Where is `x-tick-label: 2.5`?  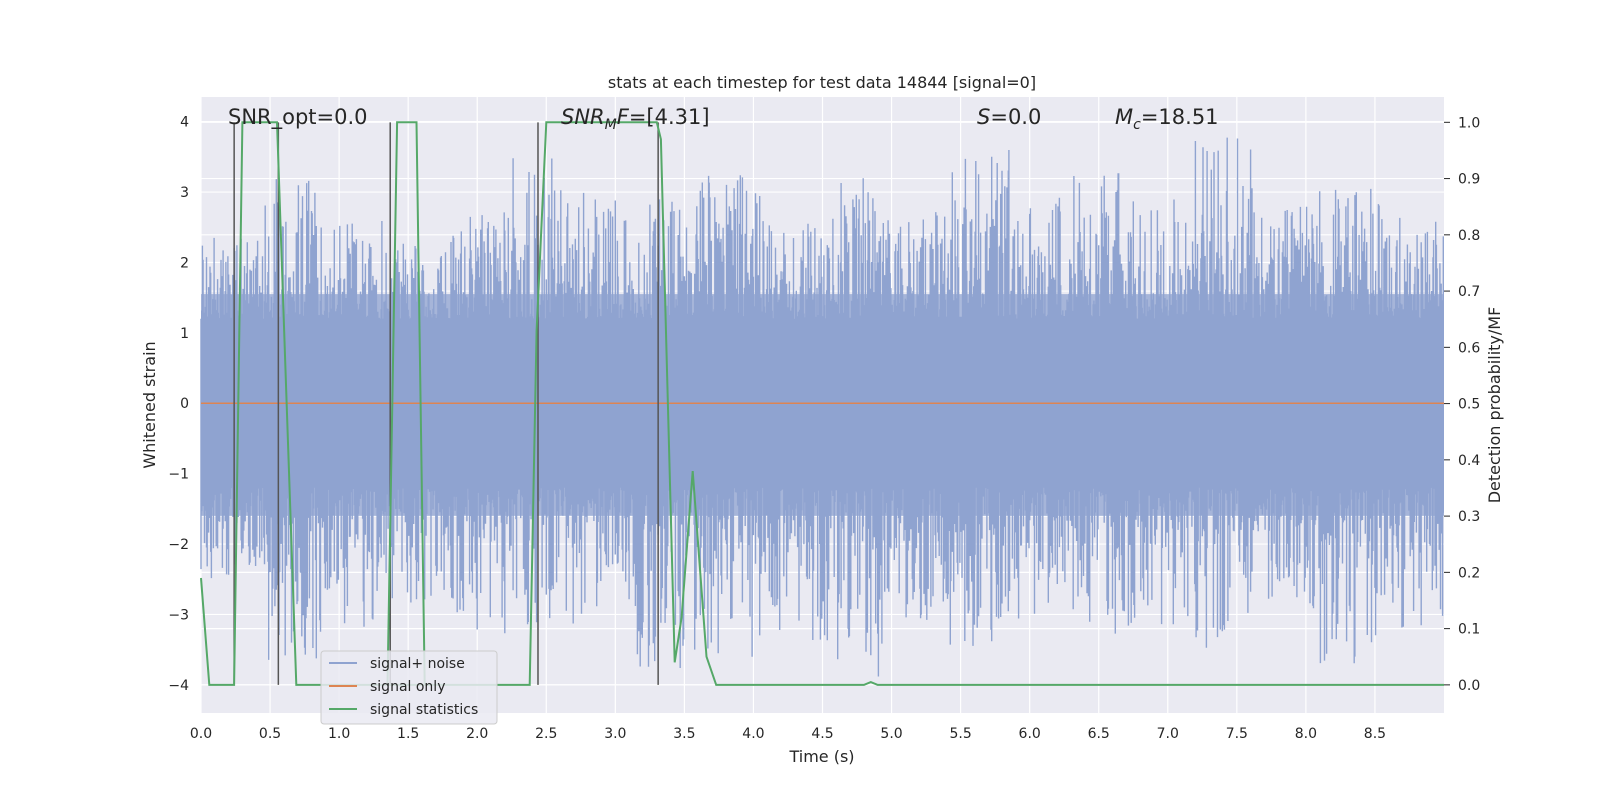 x-tick-label: 2.5 is located at coordinates (546, 734).